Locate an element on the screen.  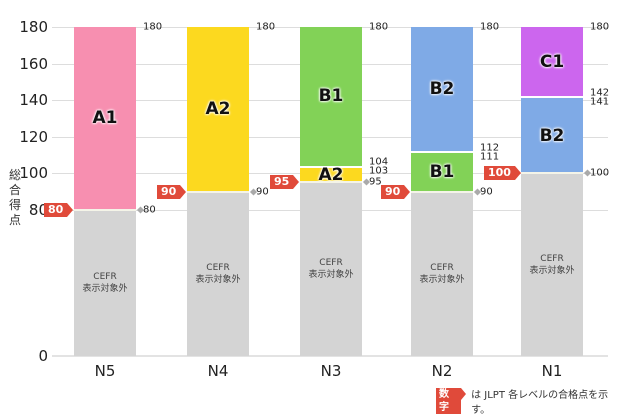
score-boundary-label: 103 is located at coordinates (379, 171).